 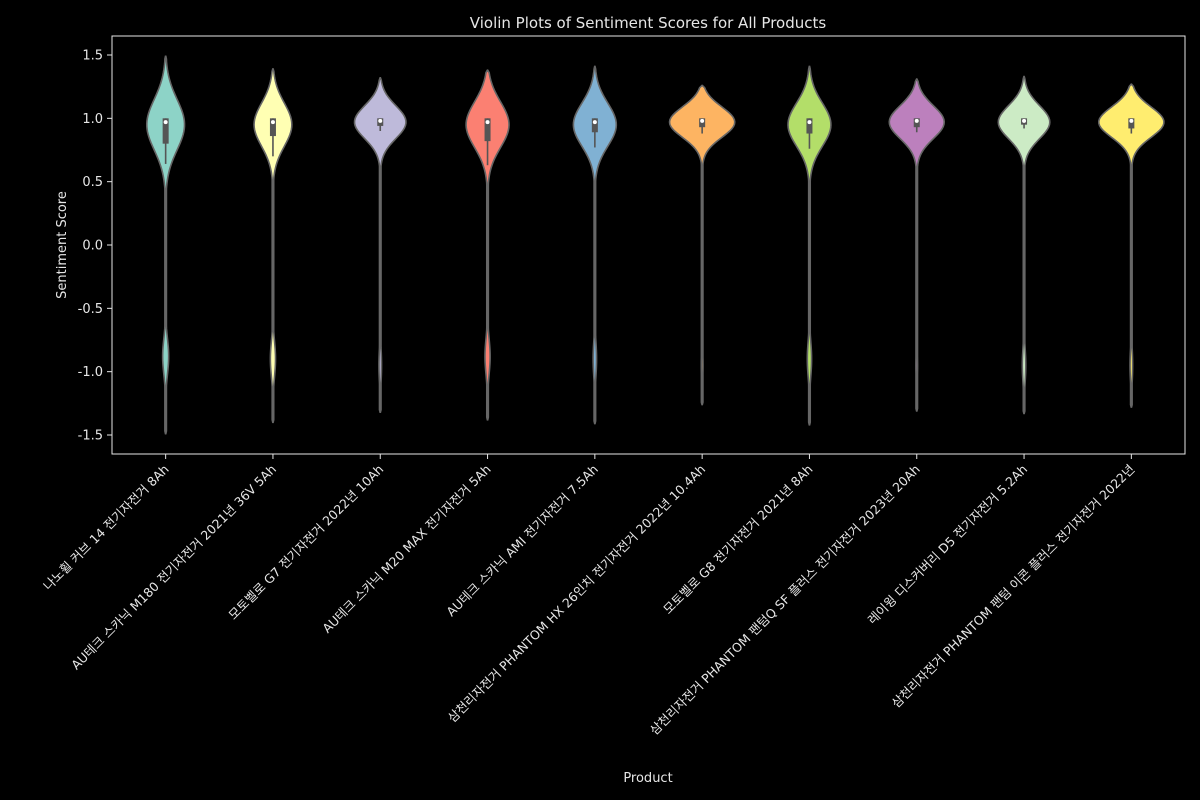 What do you see at coordinates (92, 182) in the screenshot?
I see `y-tick-label: 0.5` at bounding box center [92, 182].